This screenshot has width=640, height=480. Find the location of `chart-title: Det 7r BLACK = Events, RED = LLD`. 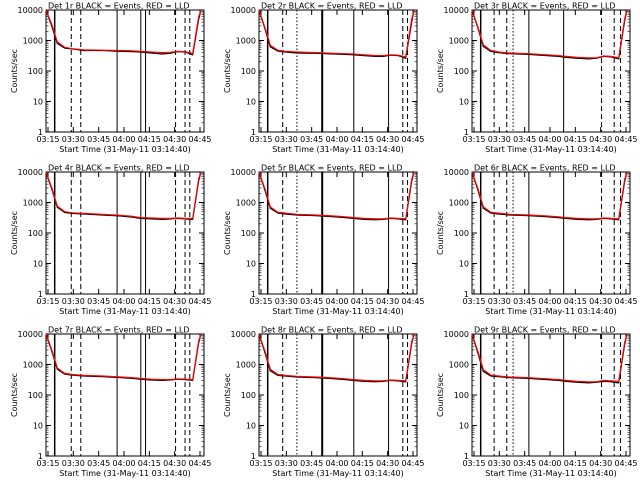

chart-title: Det 7r BLACK = Events, RED = LLD is located at coordinates (119, 330).